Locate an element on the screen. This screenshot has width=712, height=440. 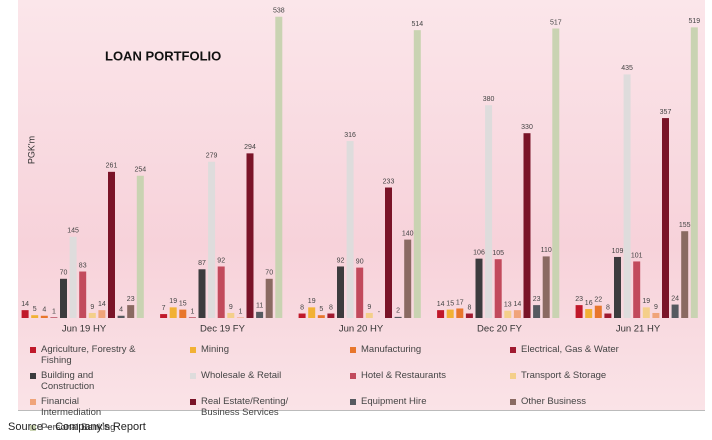
value-label: 517 is located at coordinates (556, 22).